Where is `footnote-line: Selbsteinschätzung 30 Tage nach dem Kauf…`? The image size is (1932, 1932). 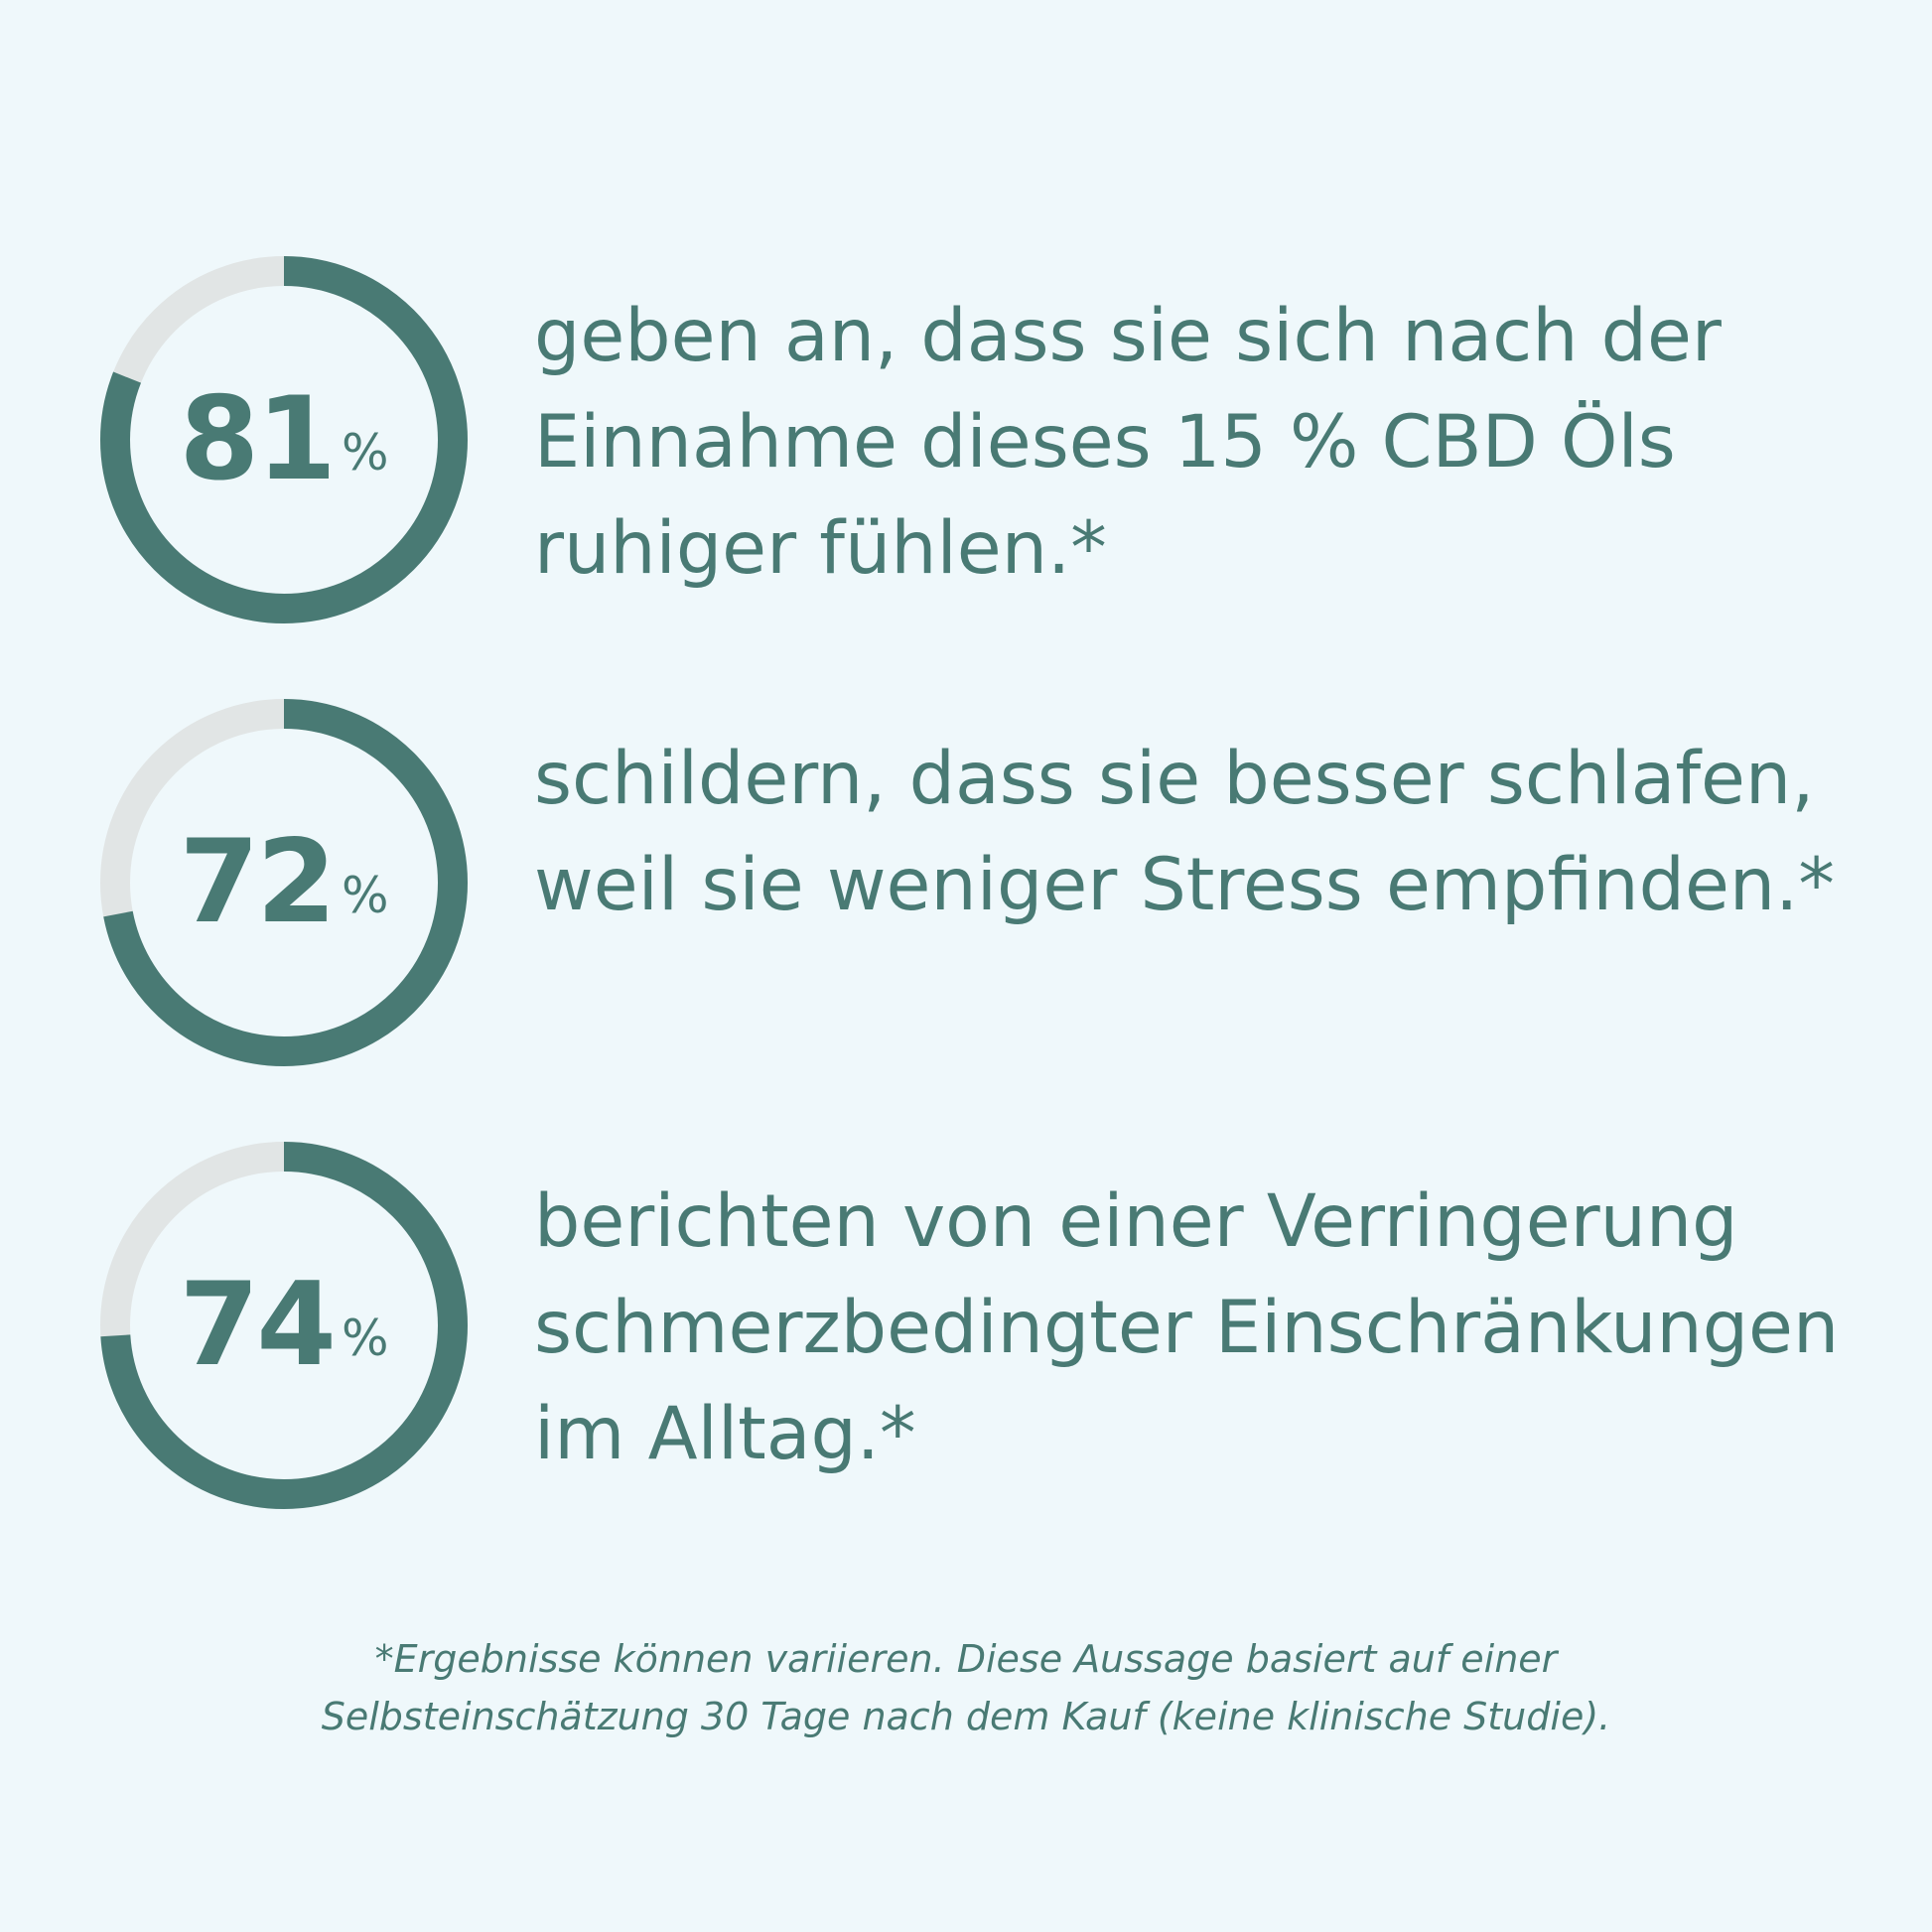 footnote-line: Selbsteinschätzung 30 Tage nach dem Kauf… is located at coordinates (966, 1717).